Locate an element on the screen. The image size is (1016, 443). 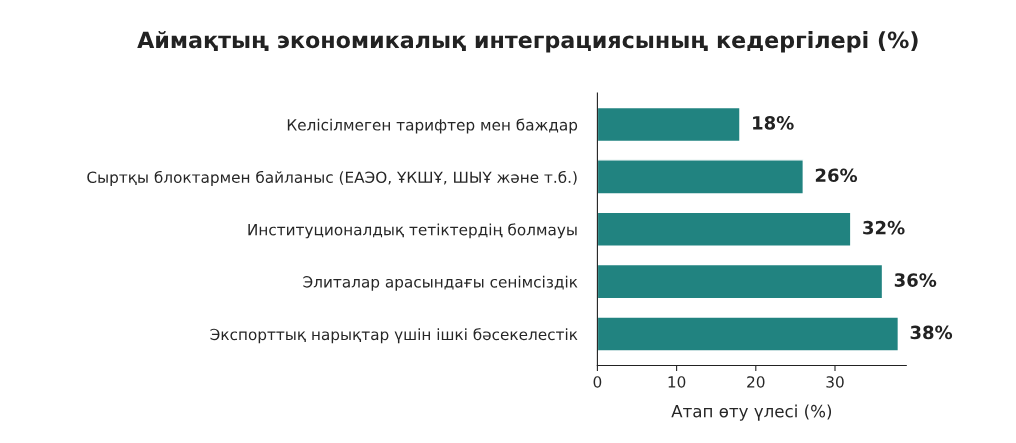
x-tick-label: 20 is located at coordinates (756, 382).